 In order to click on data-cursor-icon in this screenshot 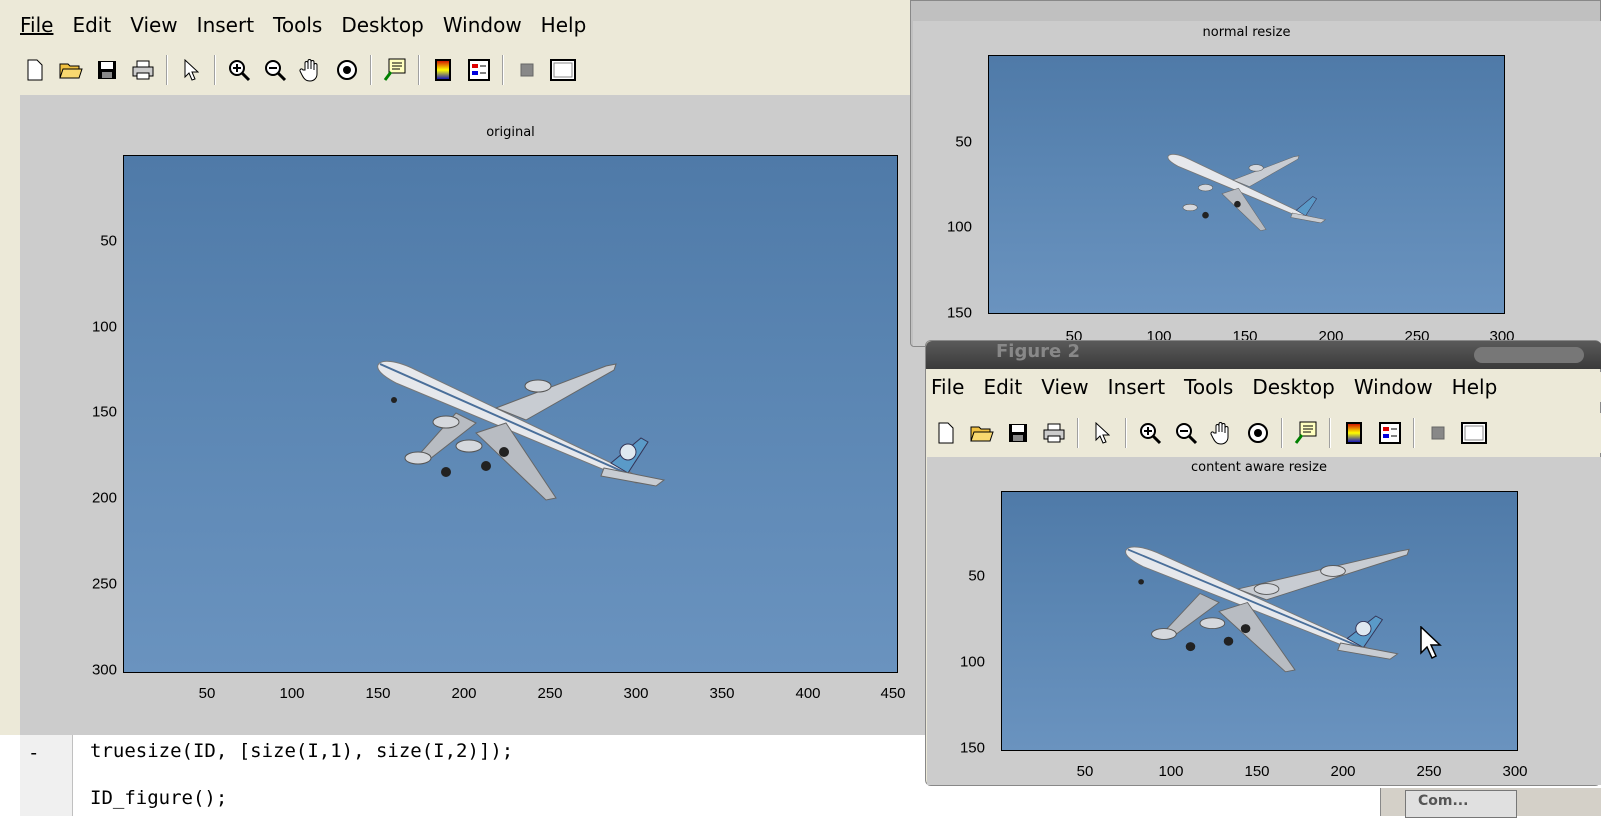, I will do `click(1305, 432)`.